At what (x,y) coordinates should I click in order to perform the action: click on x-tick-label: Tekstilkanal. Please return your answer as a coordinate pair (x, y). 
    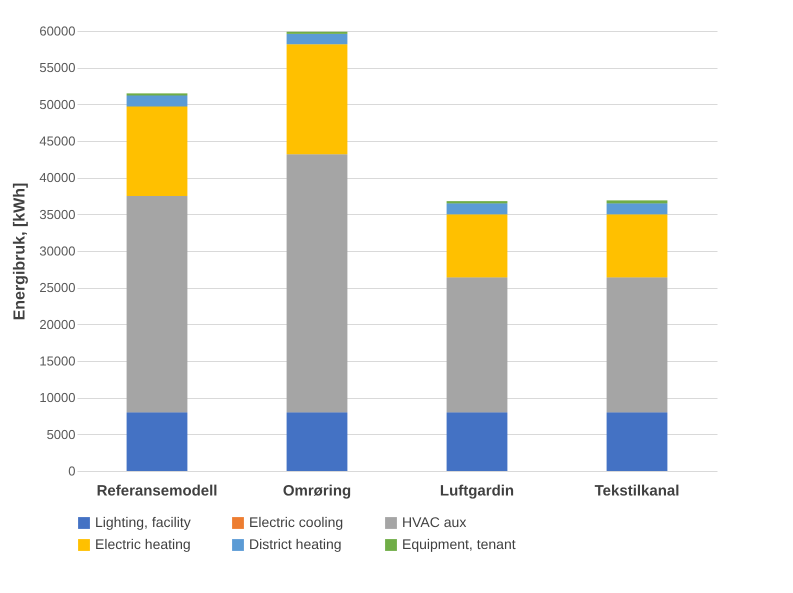
    Looking at the image, I should click on (637, 491).